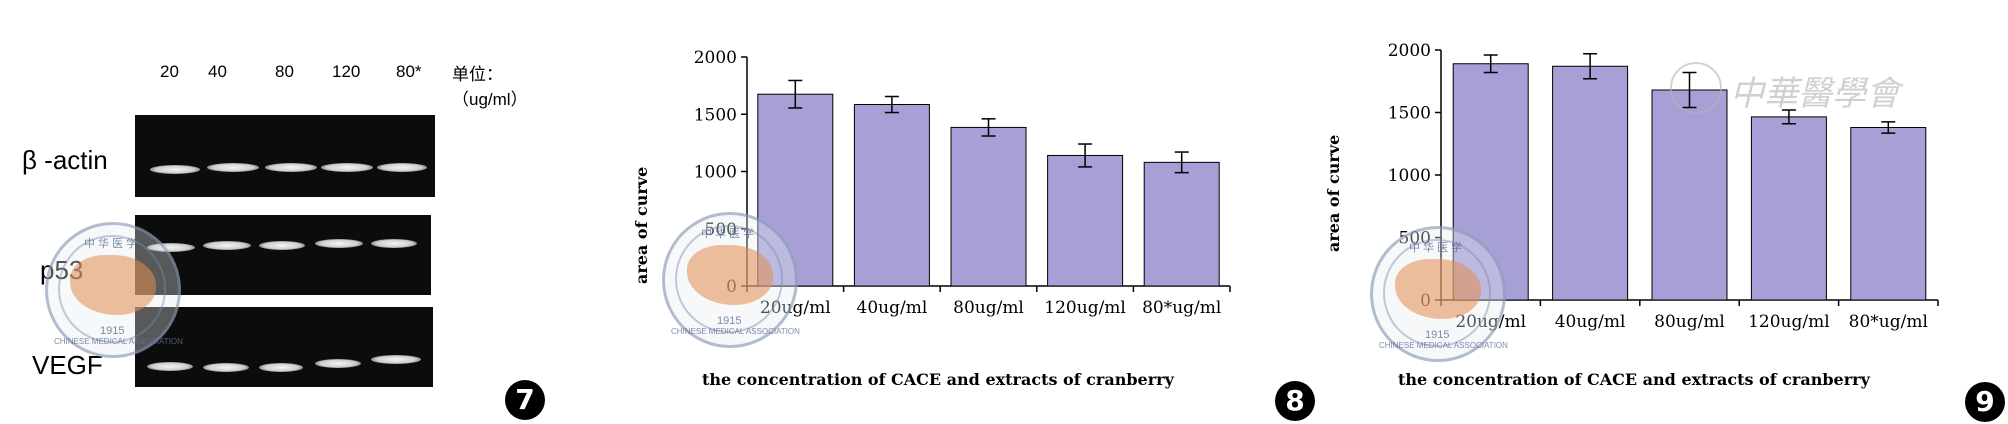 Image resolution: width=2008 pixels, height=424 pixels. What do you see at coordinates (284, 347) in the screenshot?
I see `blot-panel-vegf` at bounding box center [284, 347].